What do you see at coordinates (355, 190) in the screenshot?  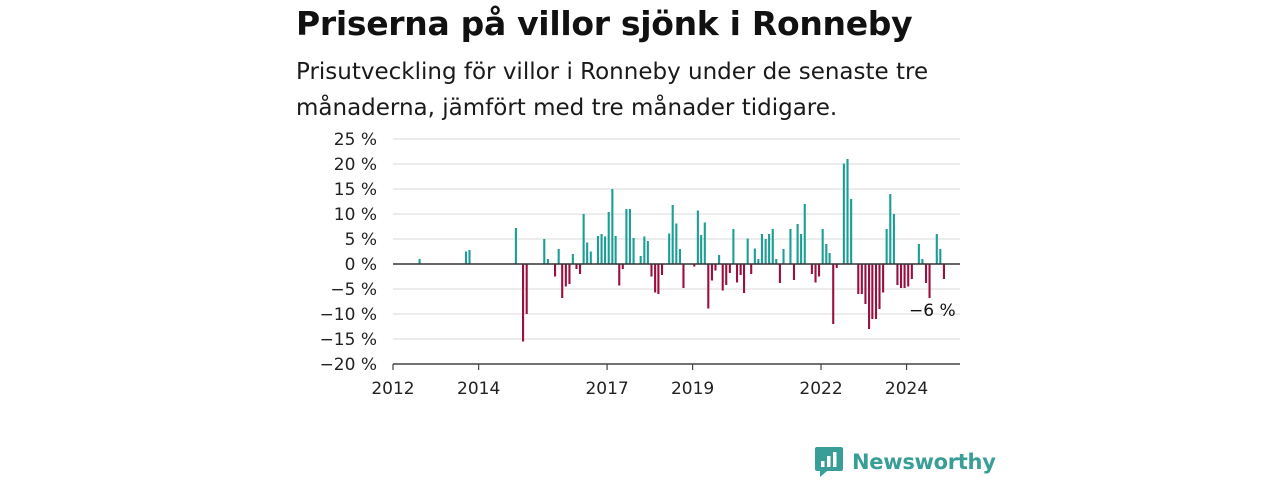 I see `y-tick-label: 15 %` at bounding box center [355, 190].